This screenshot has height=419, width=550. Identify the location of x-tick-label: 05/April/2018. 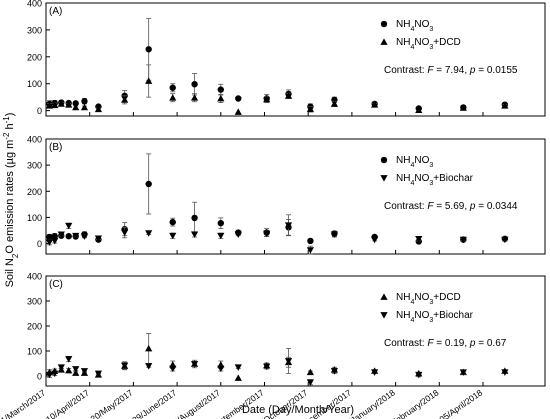
(460, 403).